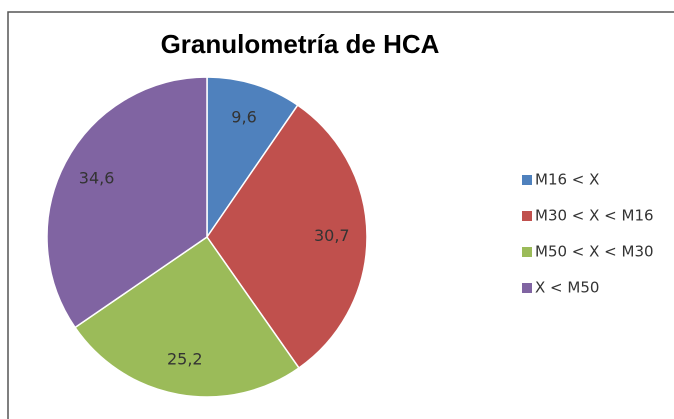 Image resolution: width=674 pixels, height=419 pixels. Describe the element at coordinates (185, 358) in the screenshot. I see `data-label: 25,2` at that location.